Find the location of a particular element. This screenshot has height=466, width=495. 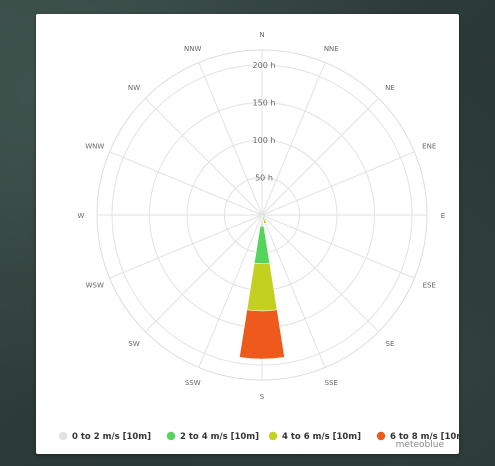

direction-label-ssw: SSW is located at coordinates (193, 383).